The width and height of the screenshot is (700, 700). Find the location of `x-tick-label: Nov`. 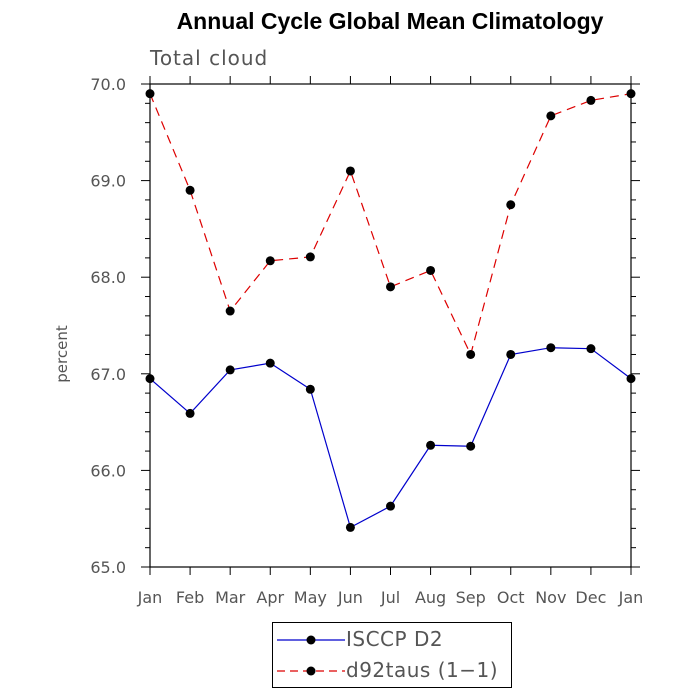

x-tick-label: Nov is located at coordinates (550, 597).